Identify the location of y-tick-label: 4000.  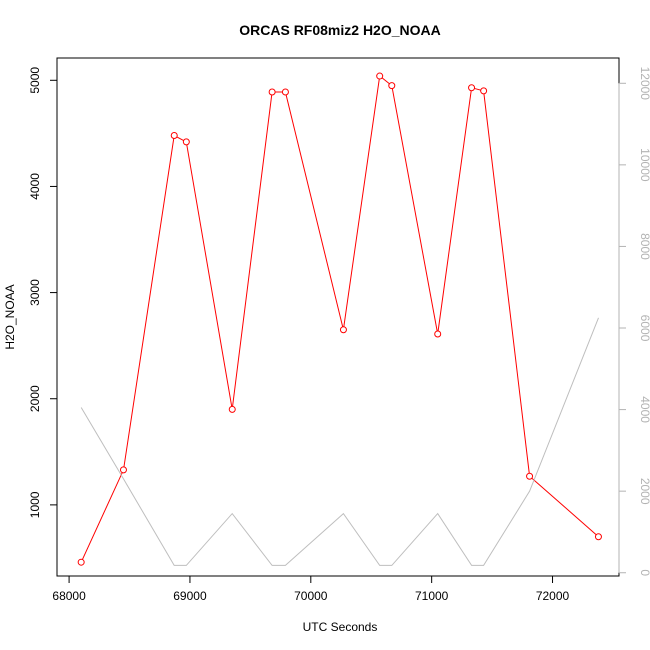
(35, 186).